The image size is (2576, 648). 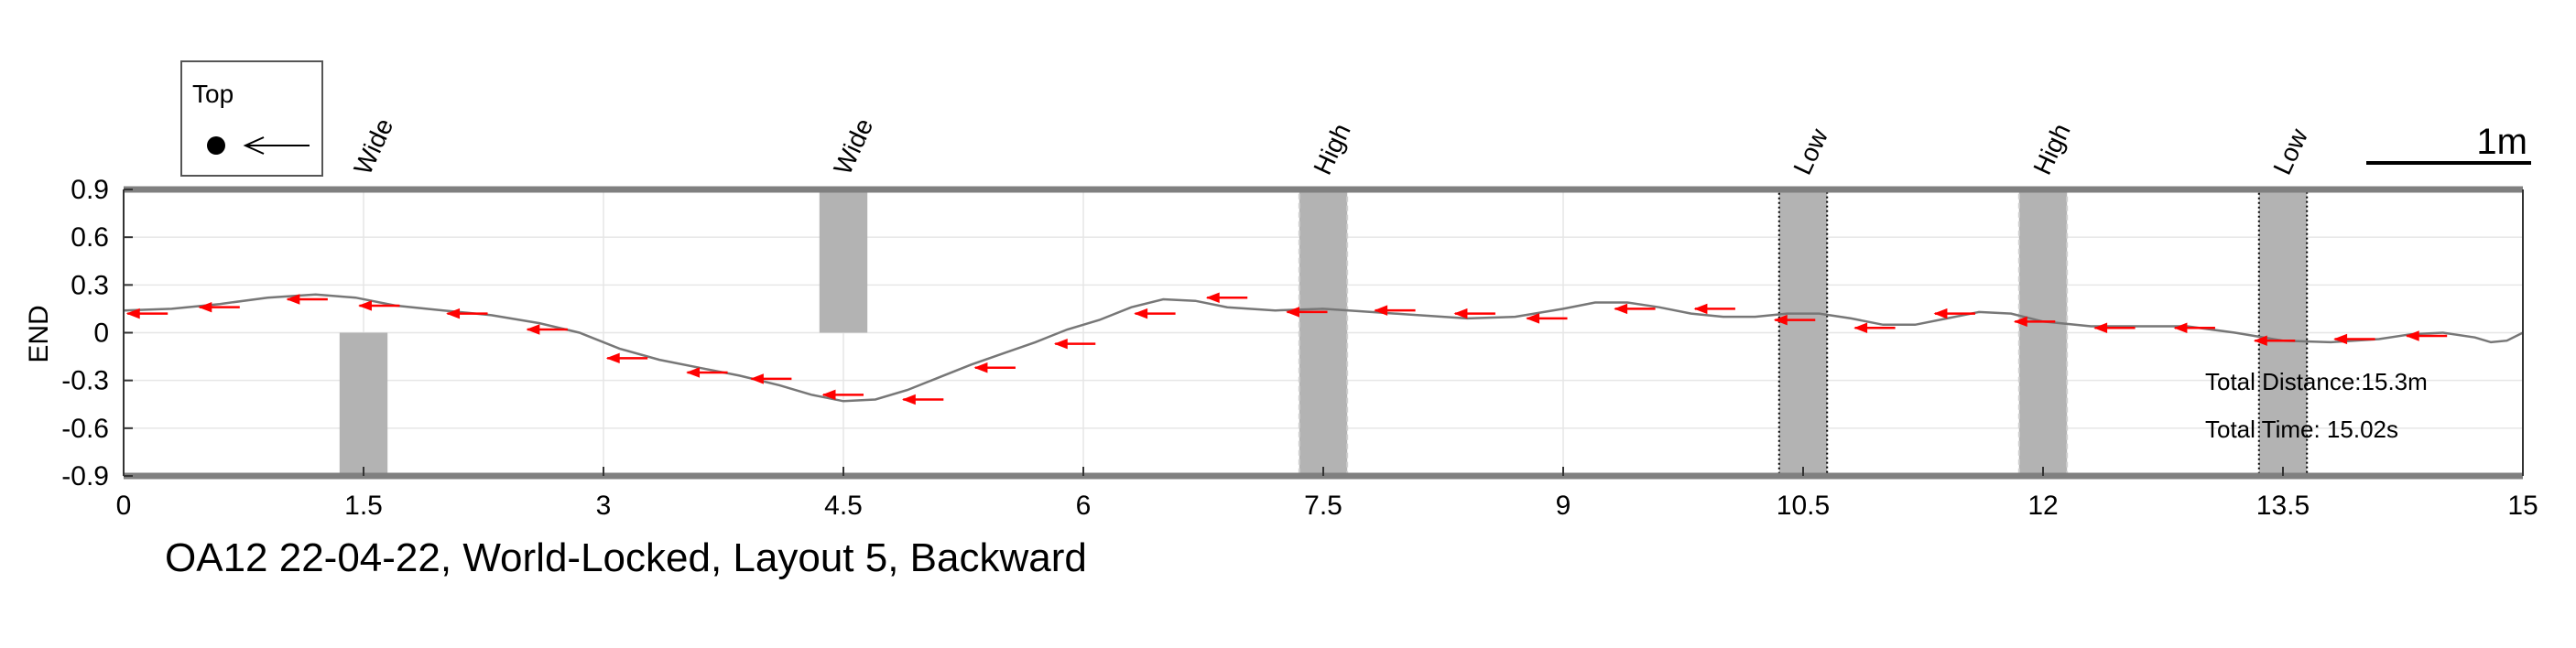 What do you see at coordinates (2283, 506) in the screenshot?
I see `x-tick-label: 13.5` at bounding box center [2283, 506].